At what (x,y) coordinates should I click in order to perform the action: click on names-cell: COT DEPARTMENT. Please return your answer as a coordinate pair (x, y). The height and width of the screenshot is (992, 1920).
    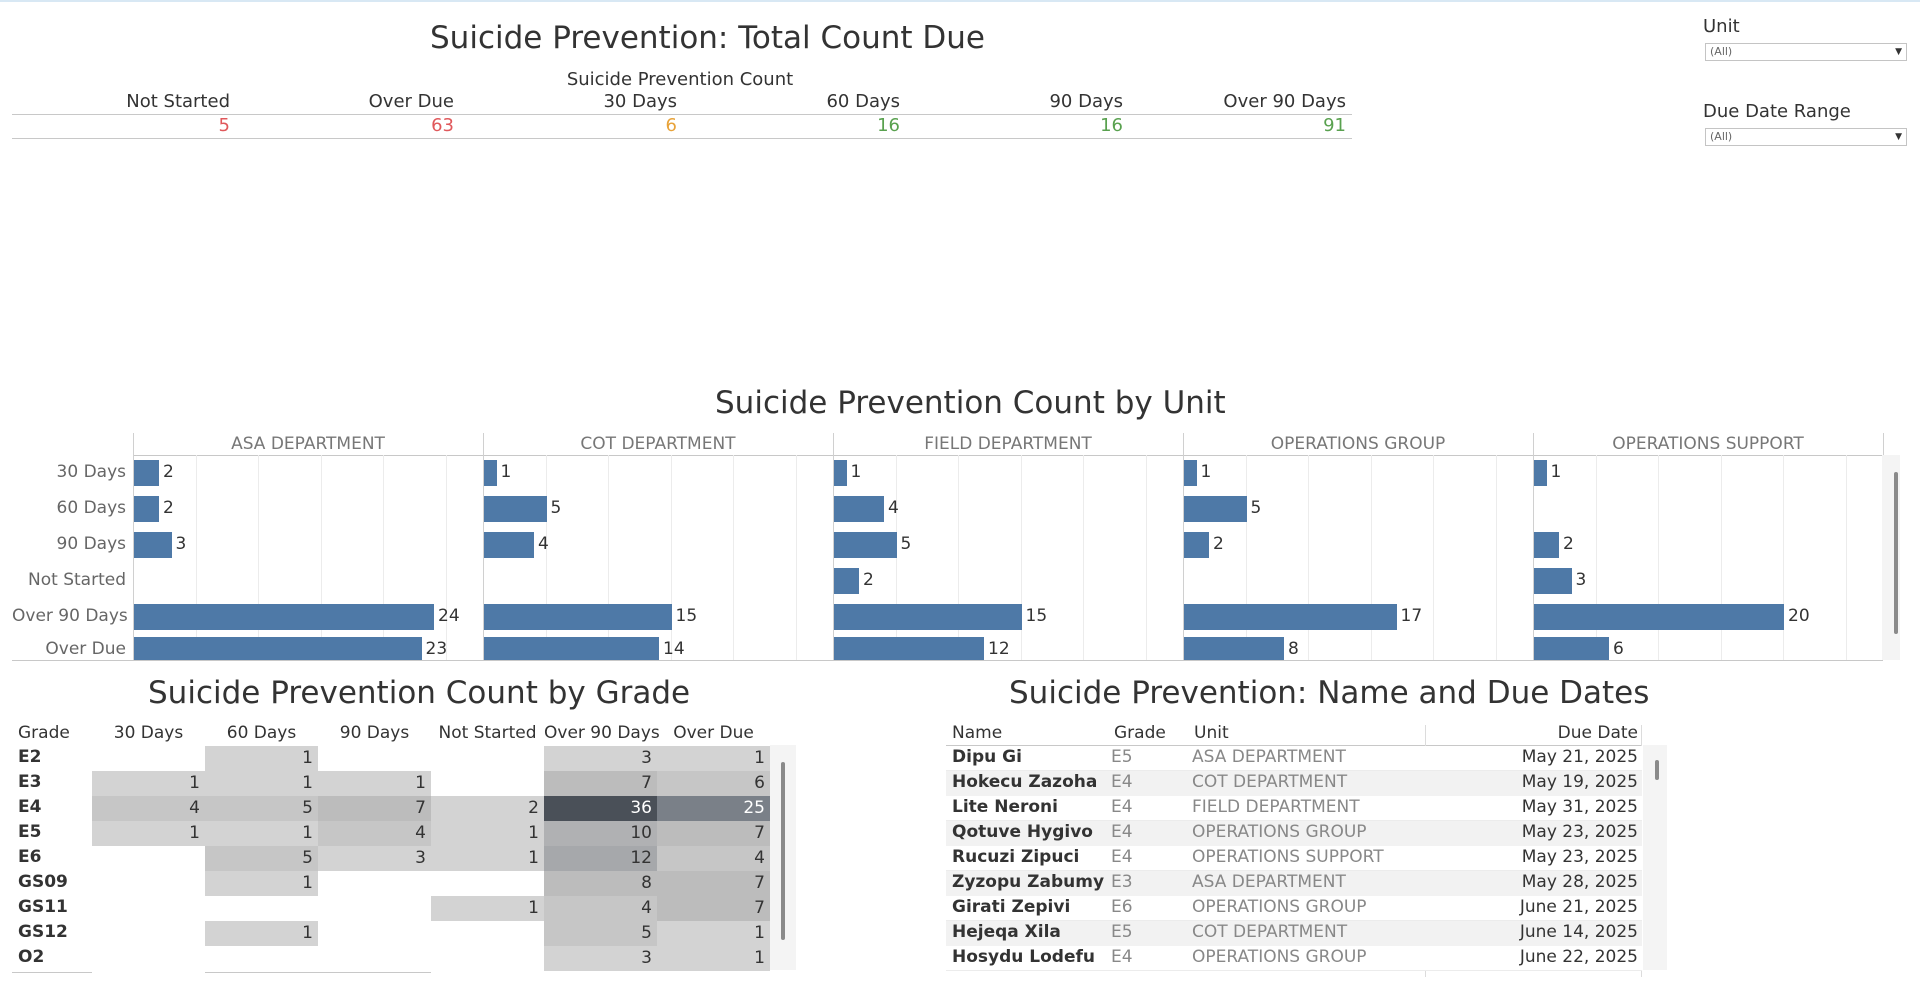
    Looking at the image, I should click on (1270, 932).